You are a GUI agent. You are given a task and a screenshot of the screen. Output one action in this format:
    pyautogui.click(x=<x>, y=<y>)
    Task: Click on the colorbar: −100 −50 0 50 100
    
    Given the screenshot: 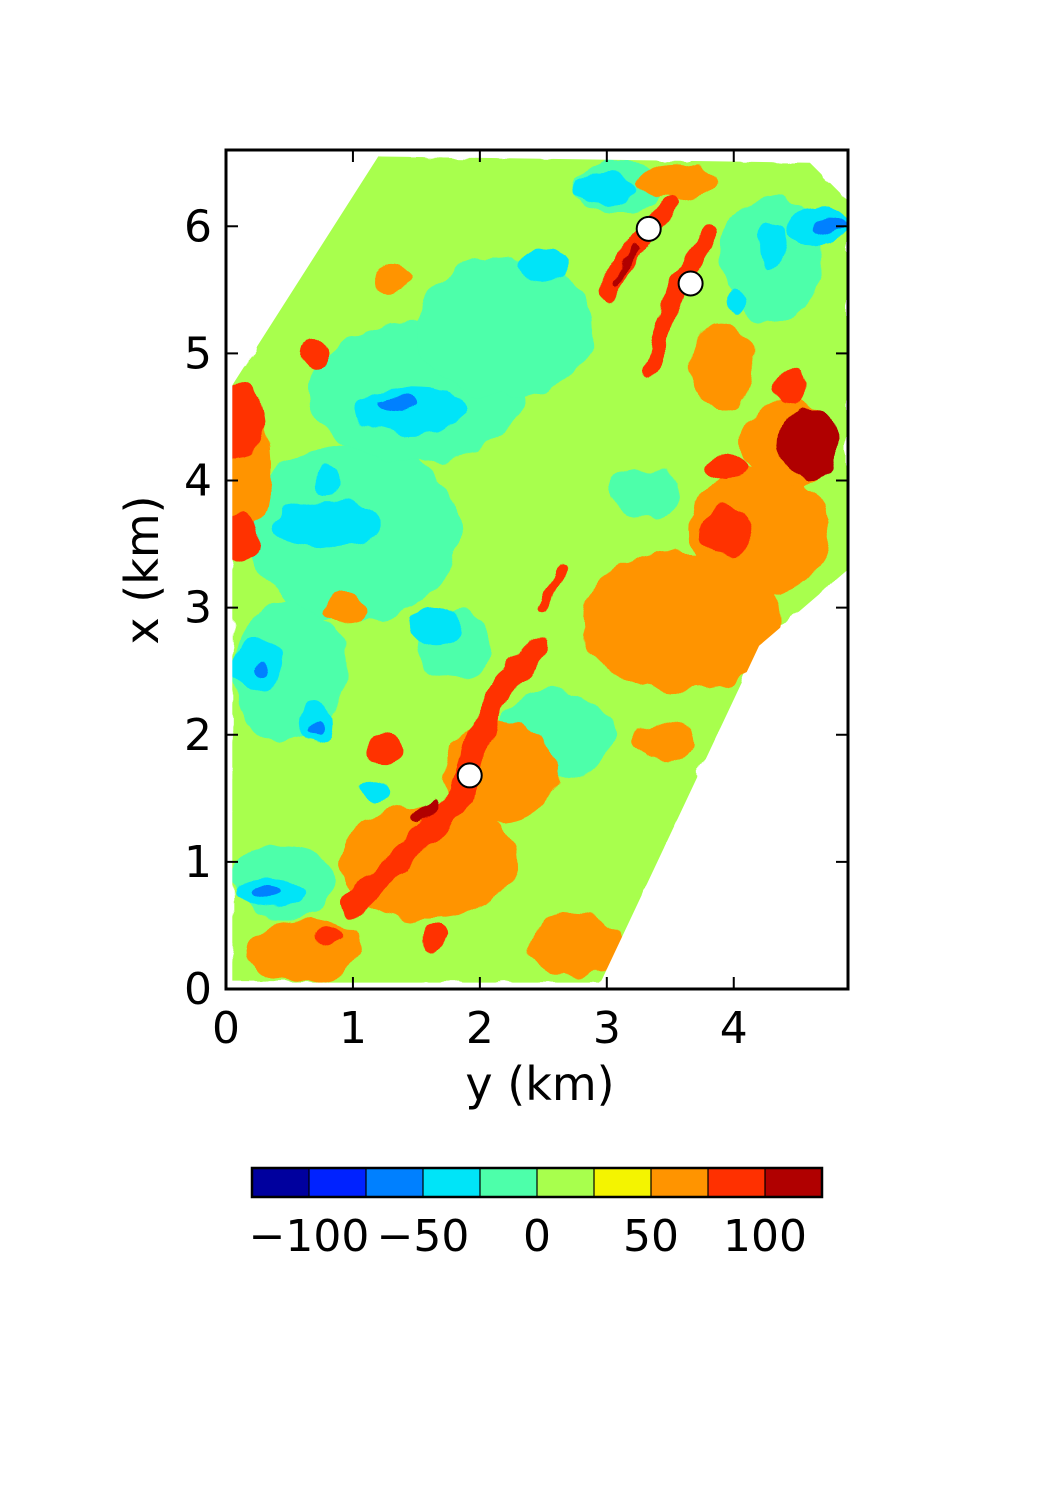 What is the action you would take?
    pyautogui.click(x=536, y=1214)
    